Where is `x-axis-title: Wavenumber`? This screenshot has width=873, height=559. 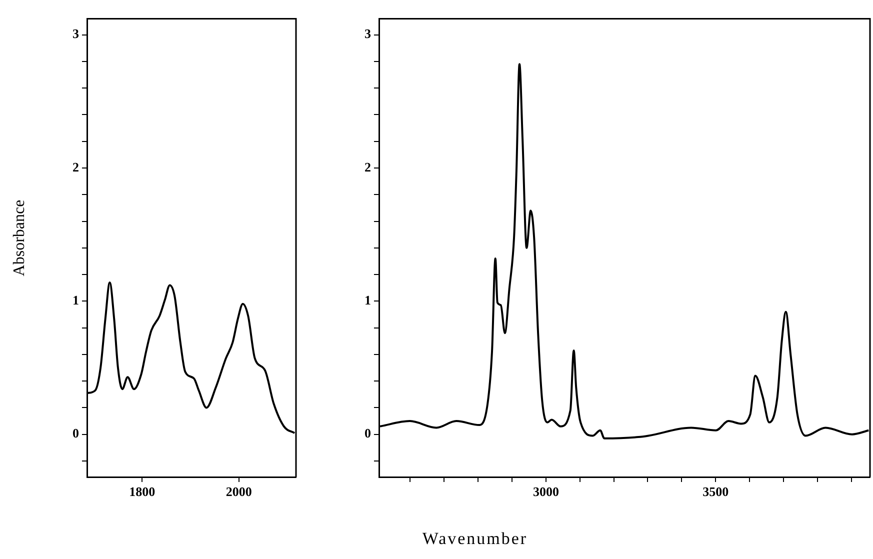
x-axis-title: Wavenumber is located at coordinates (475, 539).